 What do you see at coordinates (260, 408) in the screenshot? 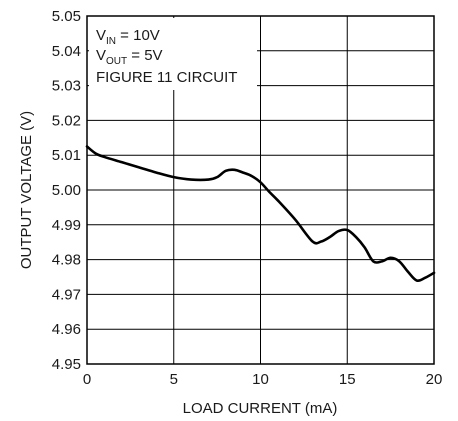
I see `x-axis-label: LOAD CURRENT (mA)` at bounding box center [260, 408].